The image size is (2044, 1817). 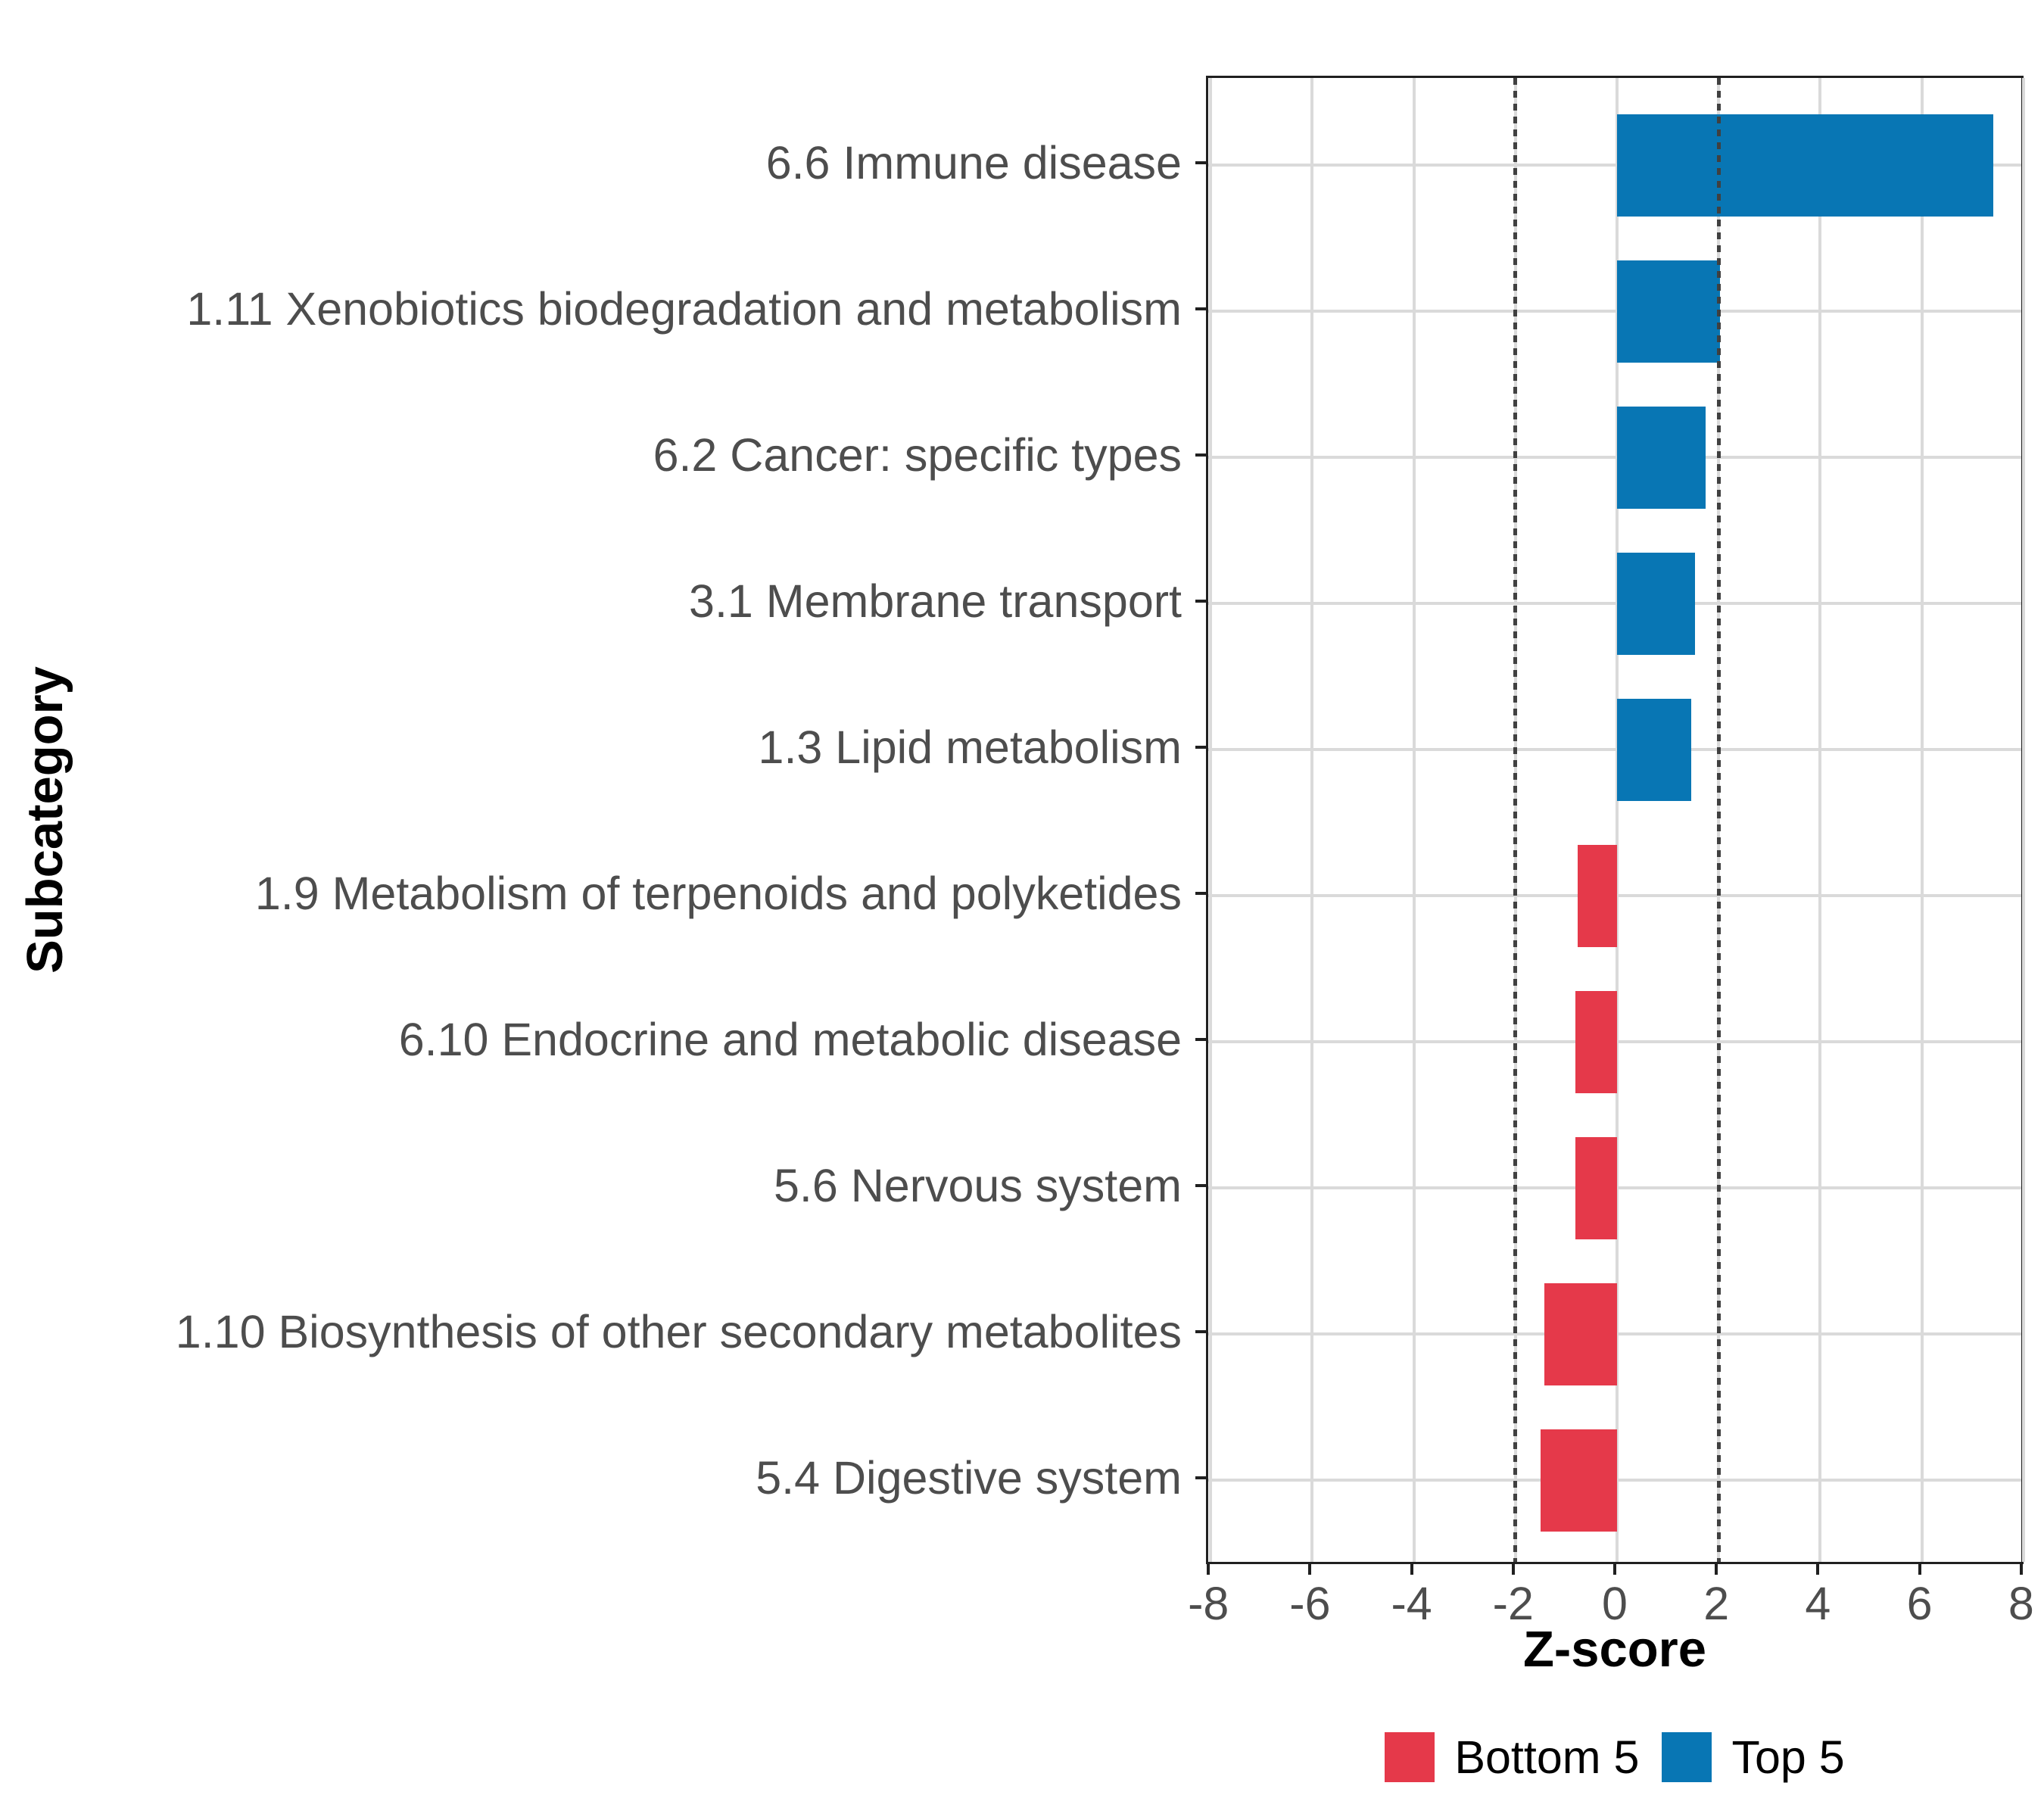 What do you see at coordinates (1411, 1603) in the screenshot?
I see `x-tick-label: -4` at bounding box center [1411, 1603].